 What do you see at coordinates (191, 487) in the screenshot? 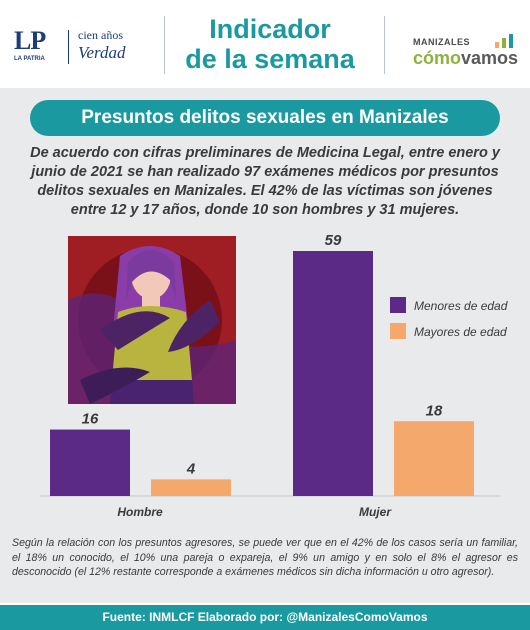
I see `bar-hombre-mayores` at bounding box center [191, 487].